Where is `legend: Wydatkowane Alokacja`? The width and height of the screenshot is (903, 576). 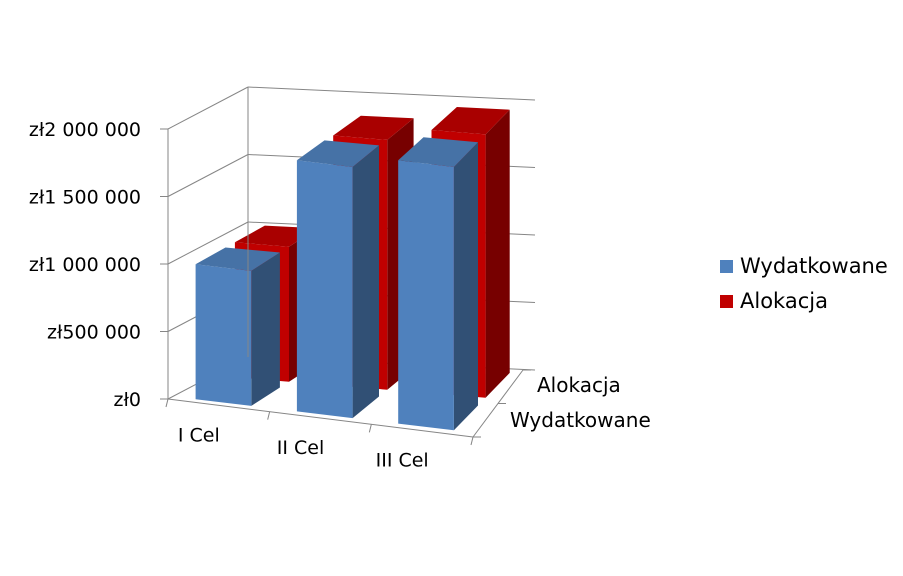 legend: Wydatkowane Alokacja is located at coordinates (804, 283).